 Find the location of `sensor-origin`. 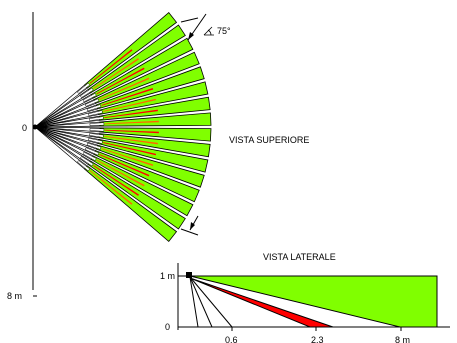

sensor-origin is located at coordinates (35, 127).